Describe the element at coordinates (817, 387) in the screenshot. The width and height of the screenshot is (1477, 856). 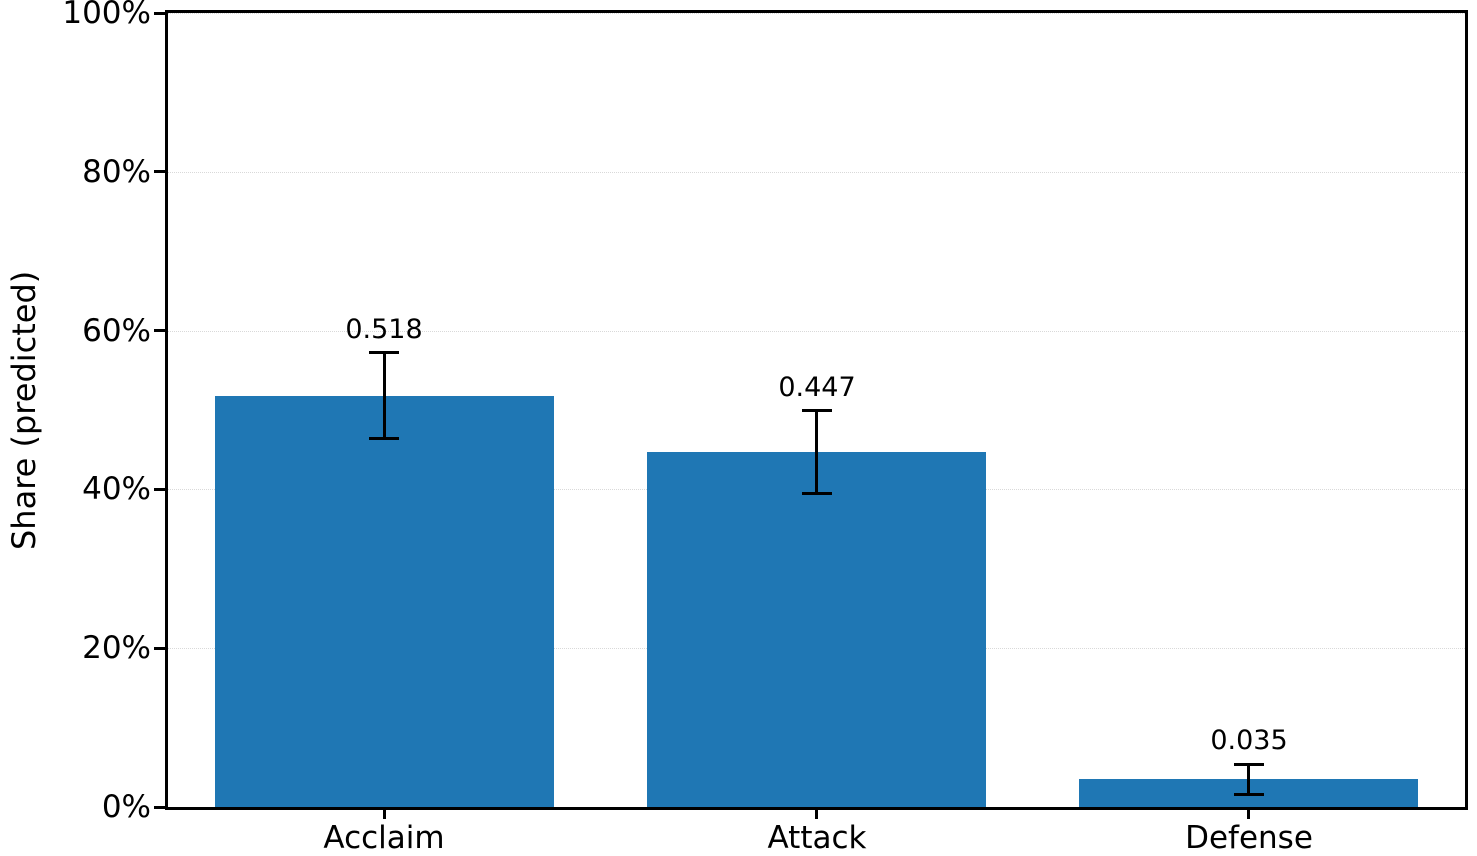
I see `value-label-attack: 0.447` at that location.